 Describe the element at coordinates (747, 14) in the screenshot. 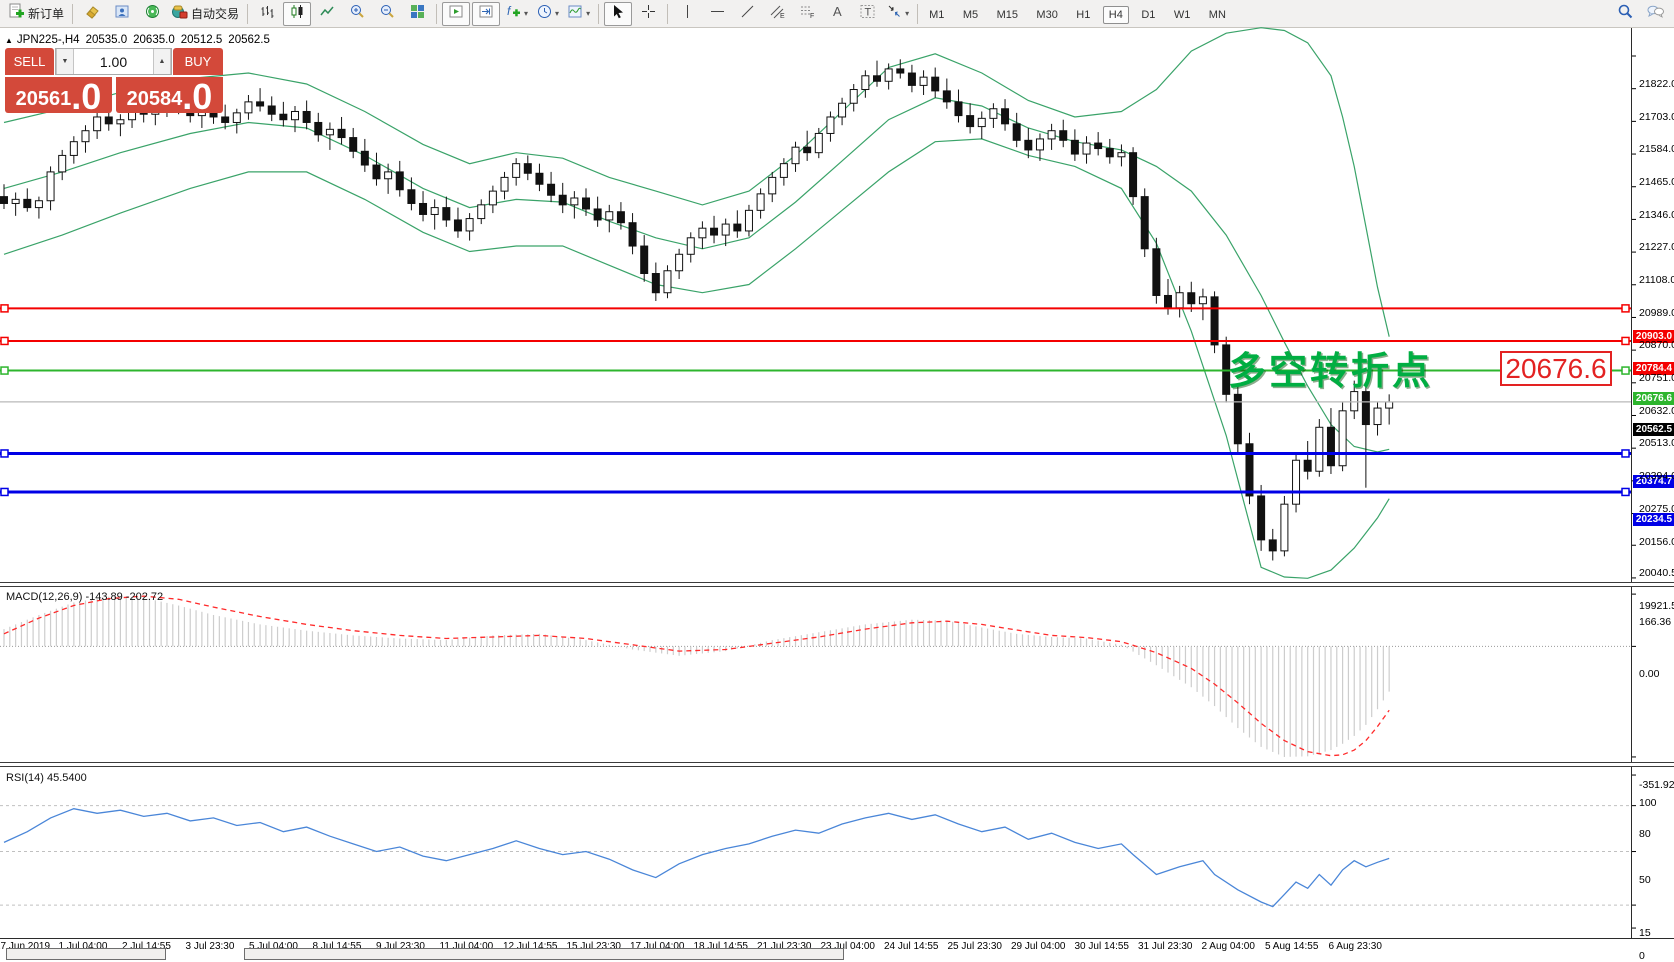

I see `trendline-tool-button` at that location.